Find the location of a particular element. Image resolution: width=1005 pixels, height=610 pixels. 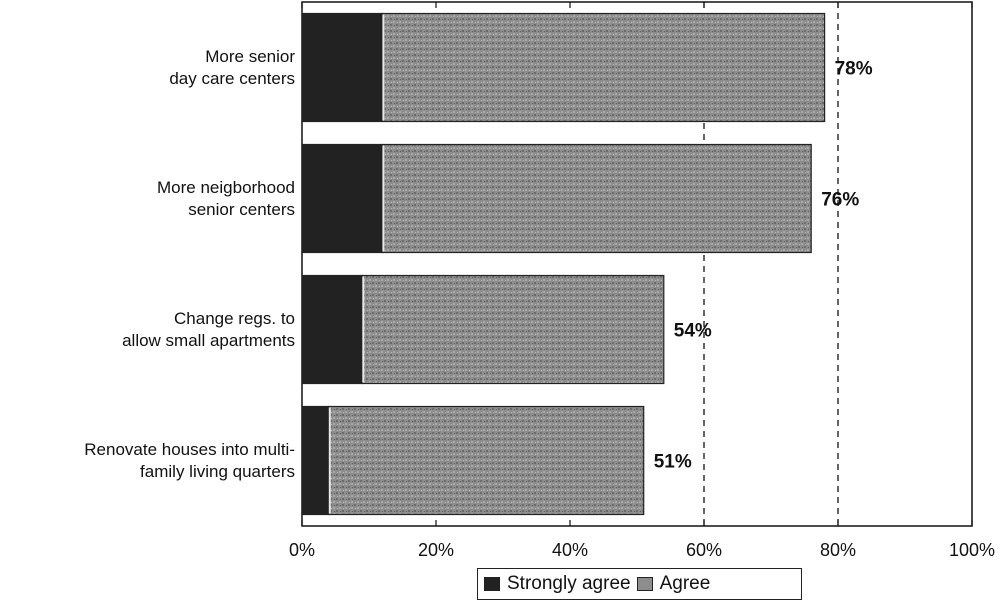

legend-label-strongly-agree: Strongly agree is located at coordinates (569, 583).